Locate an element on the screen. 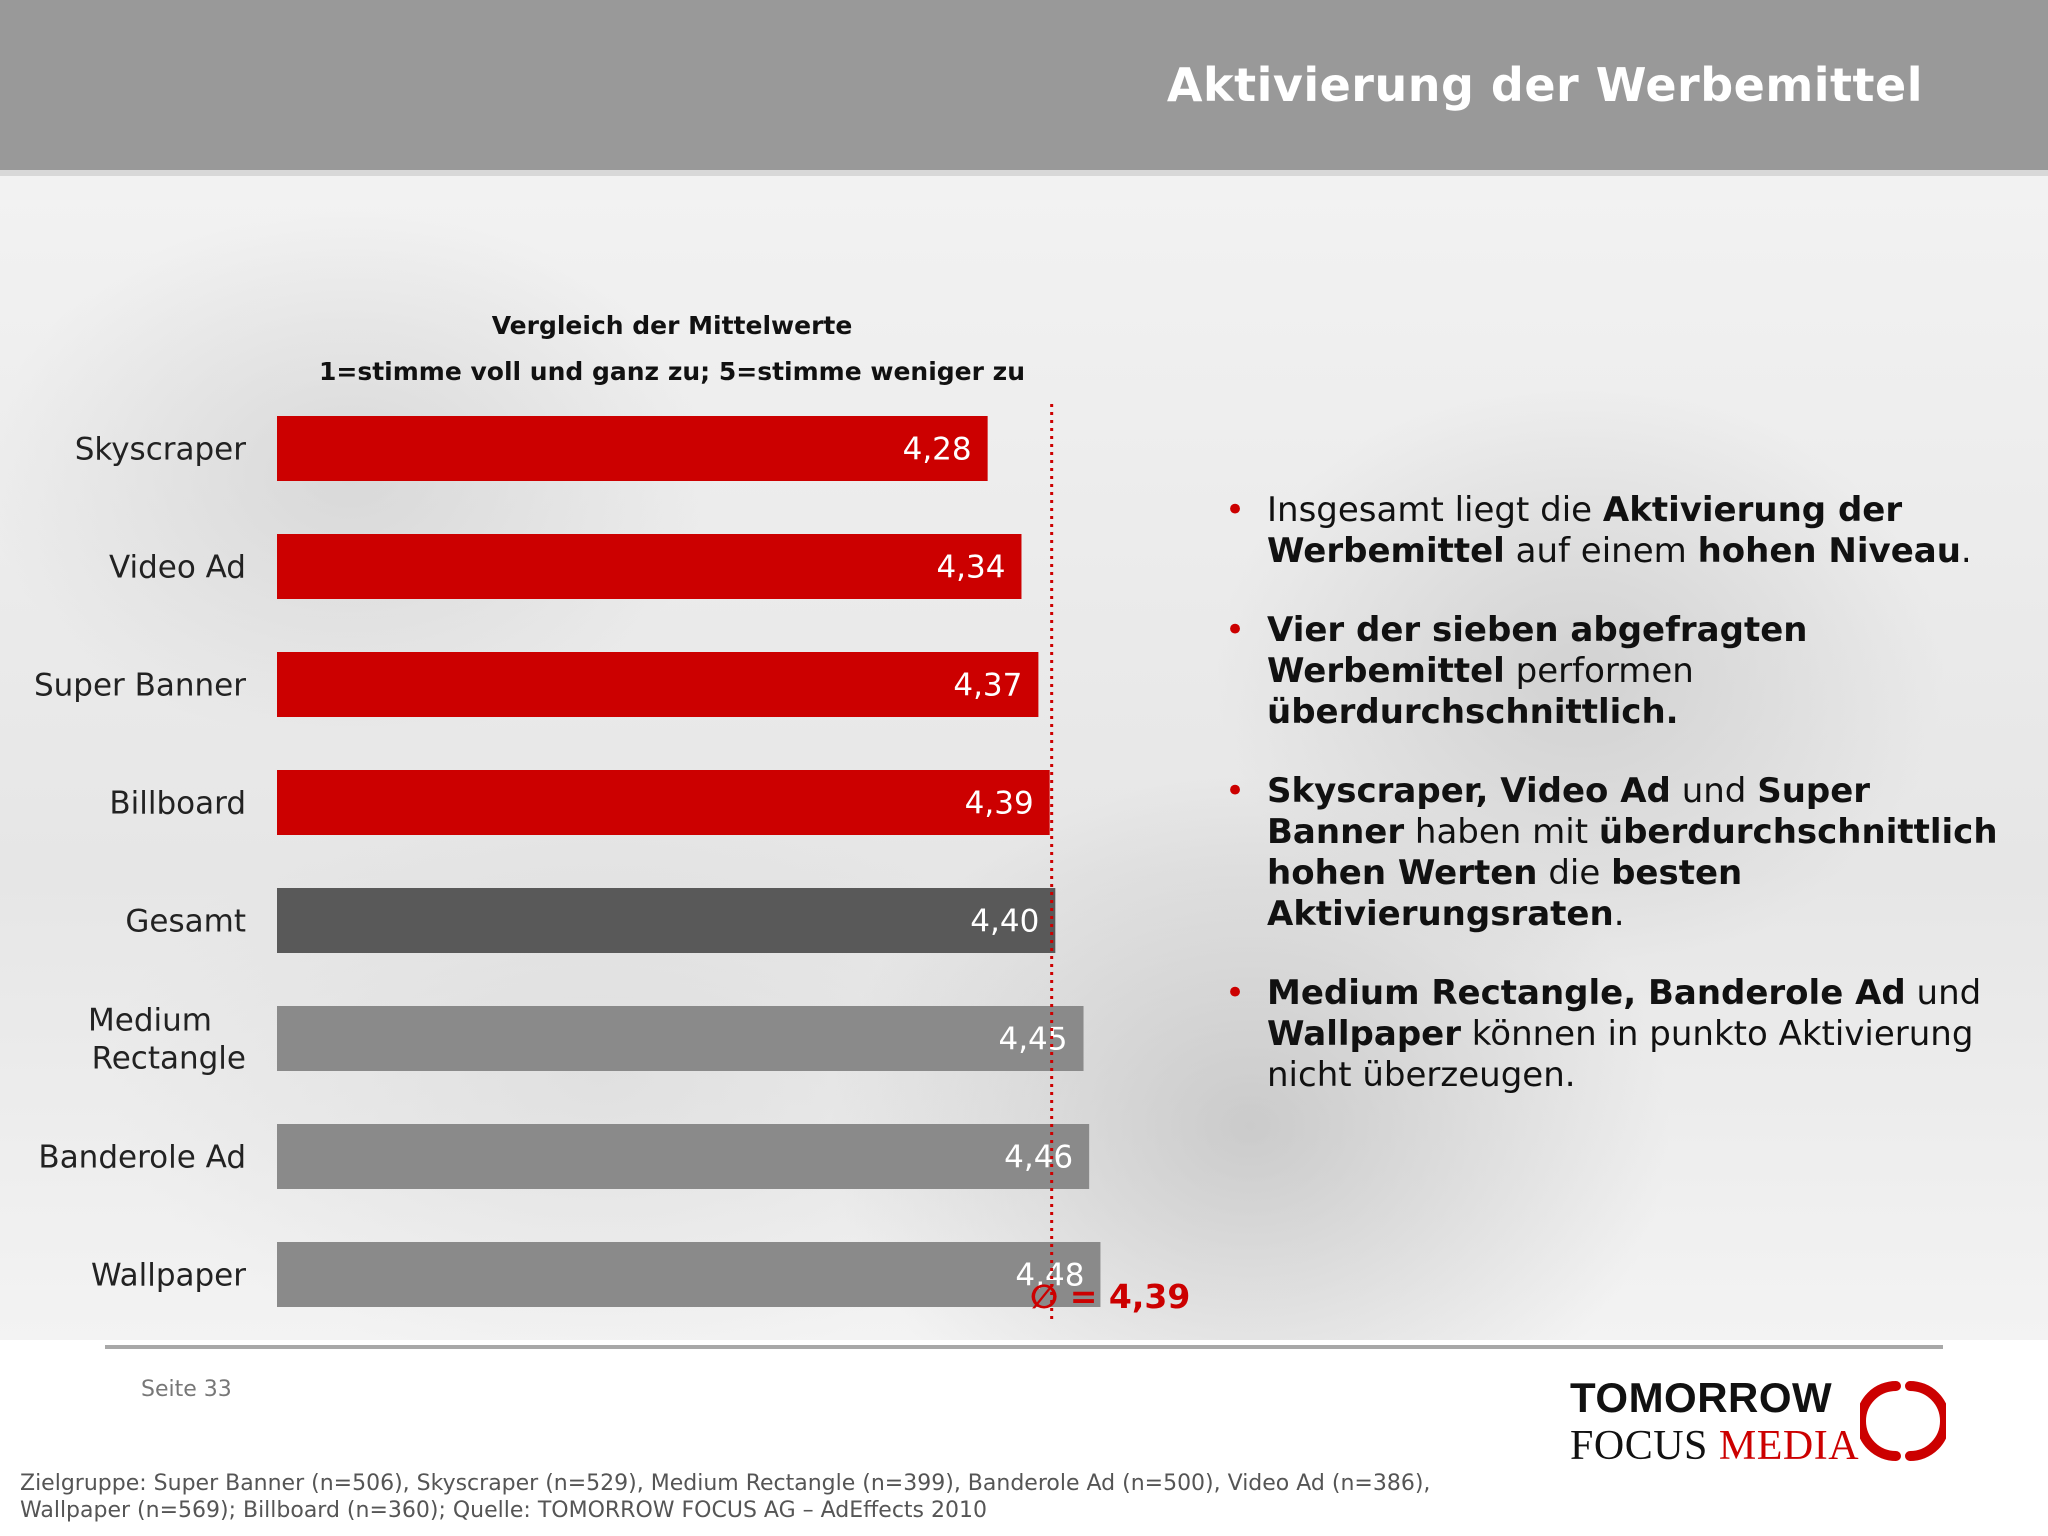  bullet-text: performen is located at coordinates (1599, 671).